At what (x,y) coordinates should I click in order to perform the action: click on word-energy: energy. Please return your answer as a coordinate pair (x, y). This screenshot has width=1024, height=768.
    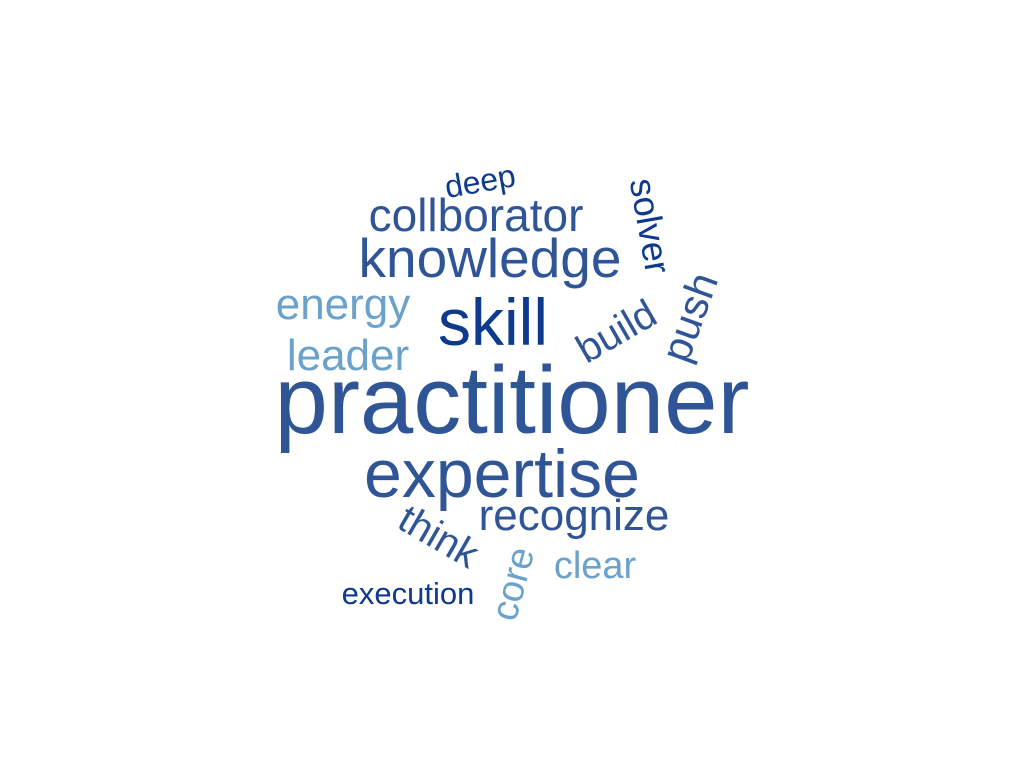
    Looking at the image, I should click on (343, 304).